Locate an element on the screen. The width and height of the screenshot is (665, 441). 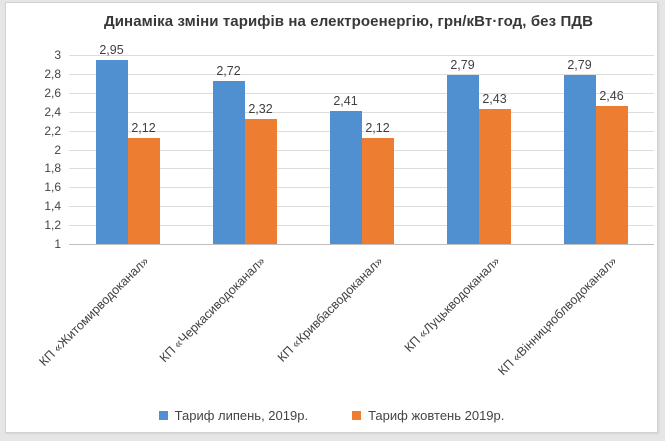
category-label: КП «Кривбасводоканал» is located at coordinates (330, 309).